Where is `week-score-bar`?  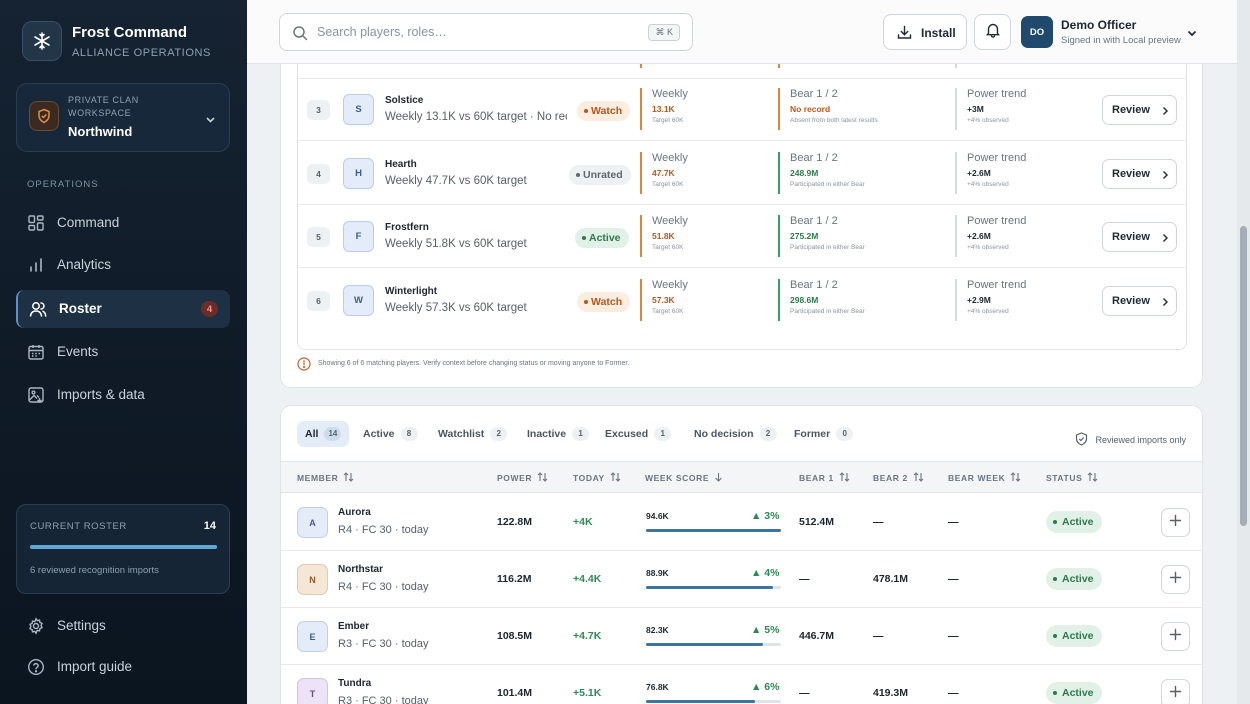 week-score-bar is located at coordinates (713, 530).